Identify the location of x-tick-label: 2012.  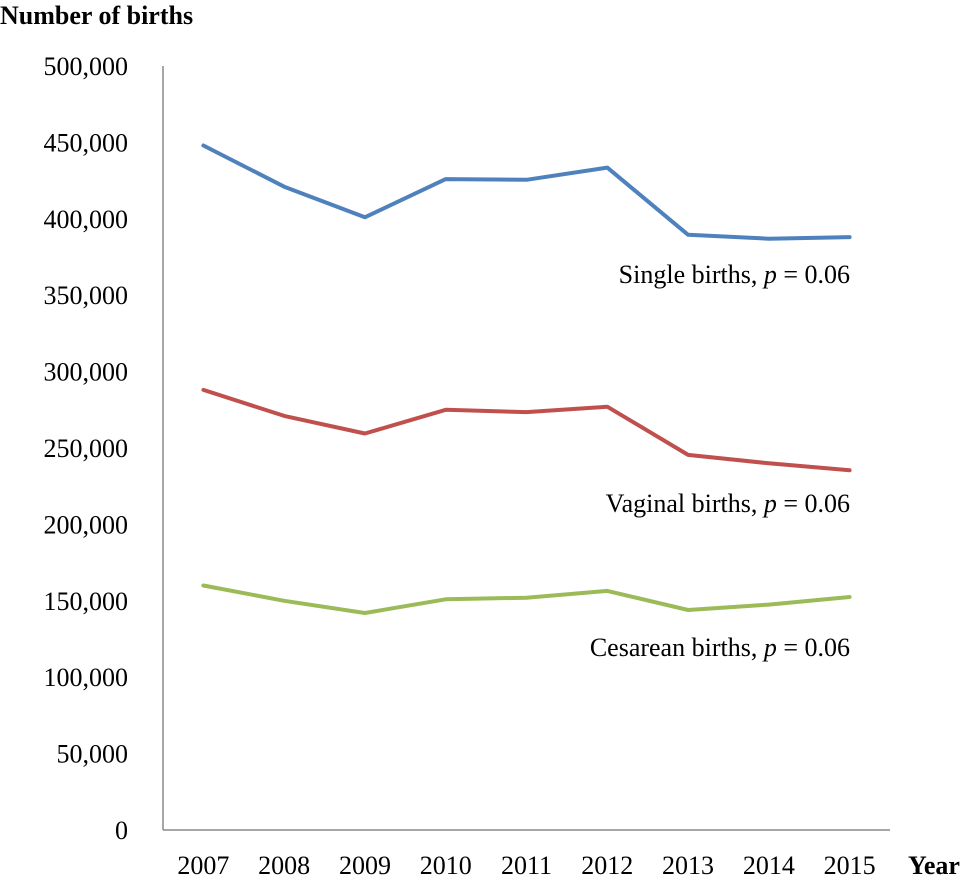
(607, 864).